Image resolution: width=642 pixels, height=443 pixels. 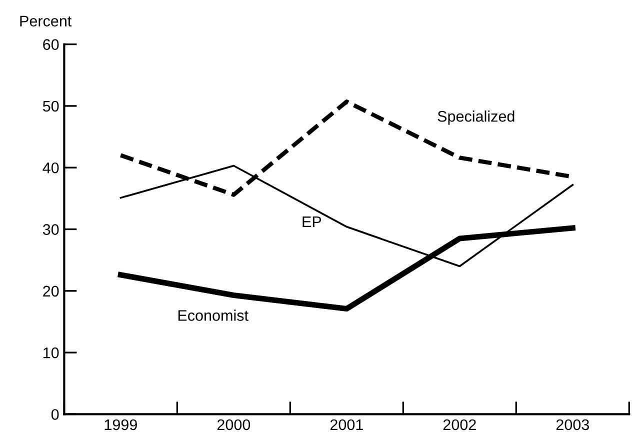 What do you see at coordinates (459, 424) in the screenshot?
I see `x-tick-label: 2002` at bounding box center [459, 424].